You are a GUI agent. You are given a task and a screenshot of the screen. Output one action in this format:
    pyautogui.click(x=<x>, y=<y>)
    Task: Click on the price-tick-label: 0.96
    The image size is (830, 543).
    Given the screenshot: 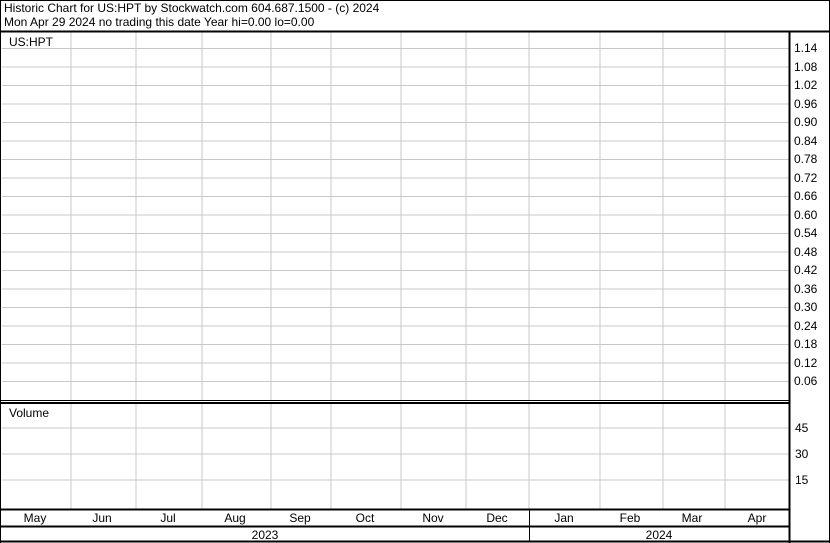 What is the action you would take?
    pyautogui.click(x=806, y=103)
    